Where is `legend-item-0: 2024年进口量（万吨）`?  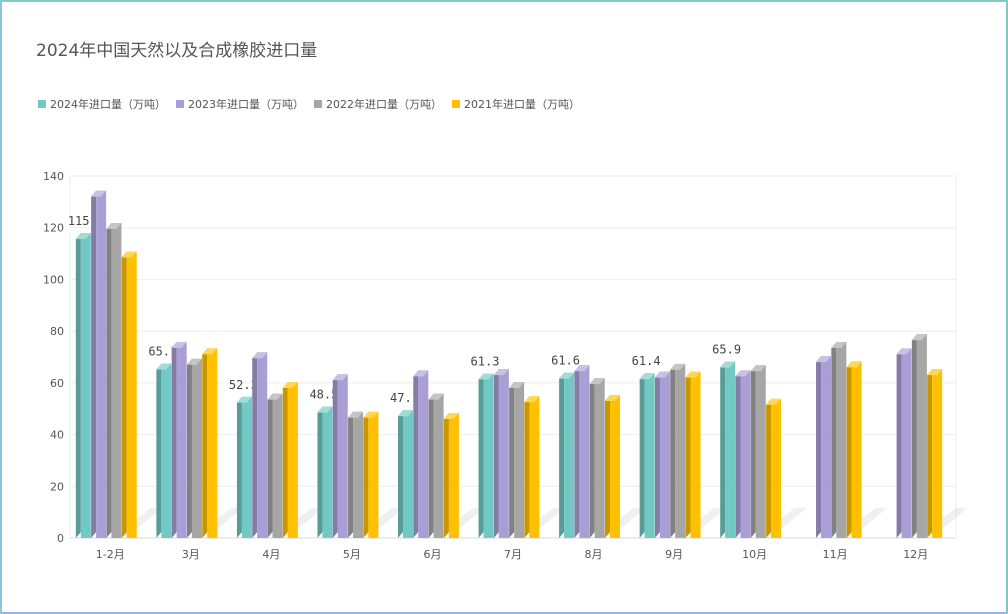 legend-item-0: 2024年进口量（万吨） is located at coordinates (102, 104).